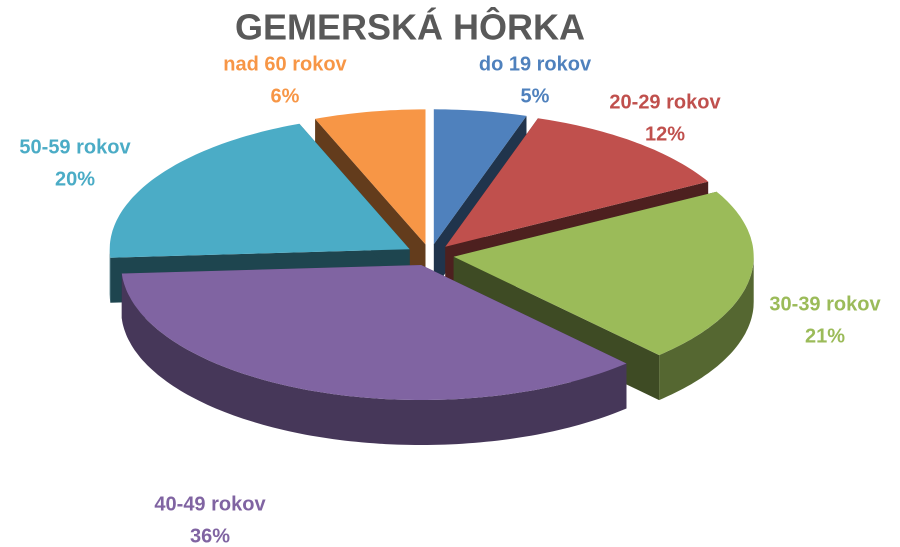 The height and width of the screenshot is (547, 900). I want to click on slice-value-label: 12%, so click(665, 134).